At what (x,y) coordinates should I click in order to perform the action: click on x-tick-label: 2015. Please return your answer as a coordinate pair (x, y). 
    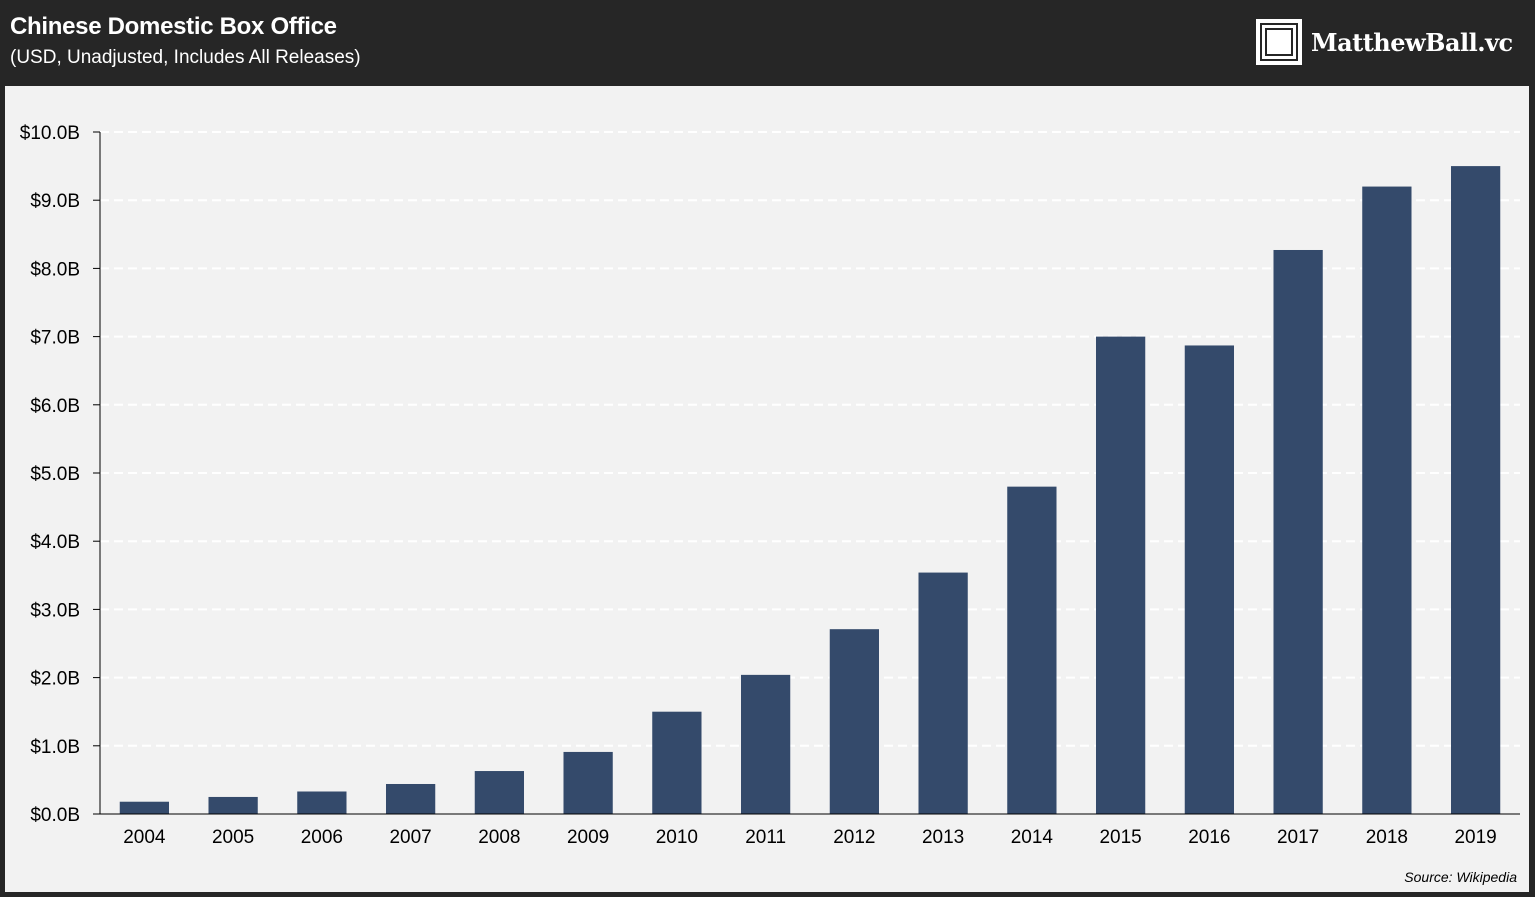
    Looking at the image, I should click on (1120, 837).